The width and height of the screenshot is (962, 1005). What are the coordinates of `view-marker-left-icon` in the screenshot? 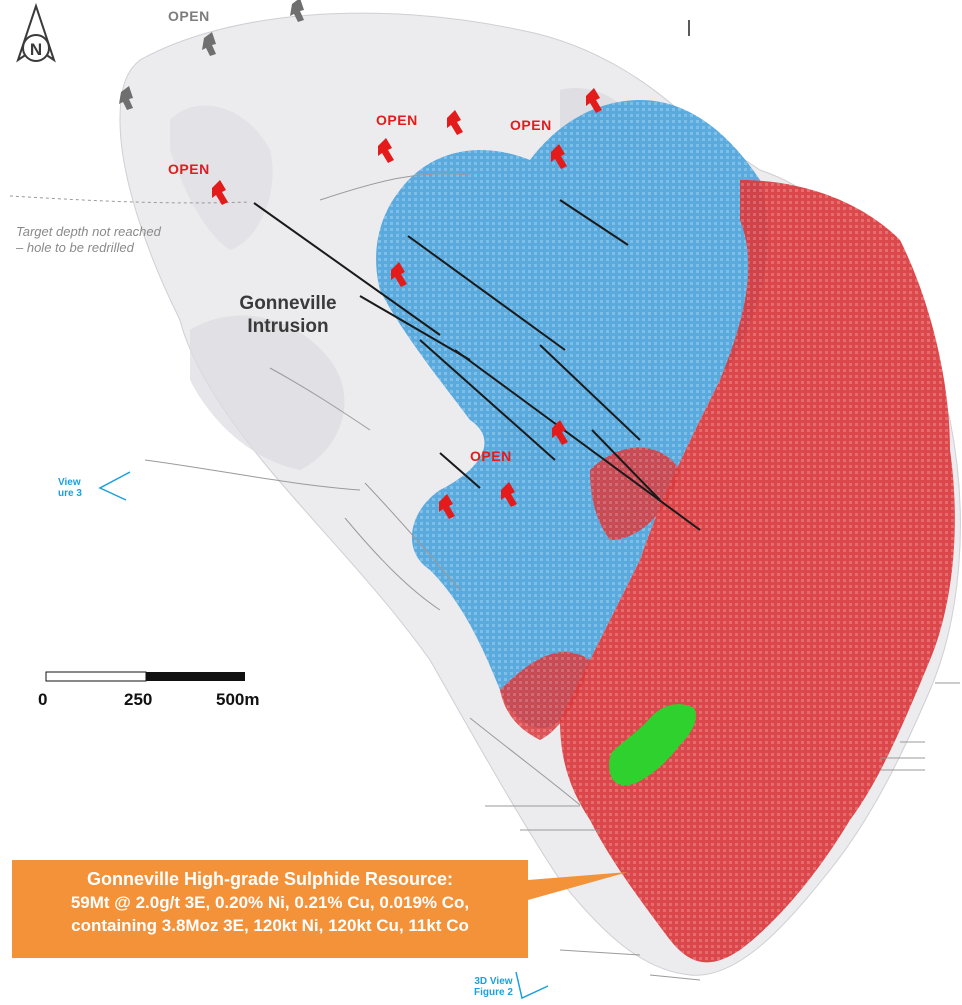 It's located at (114, 486).